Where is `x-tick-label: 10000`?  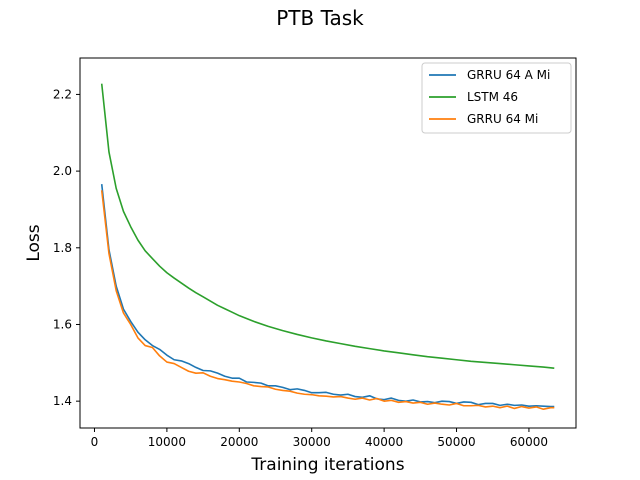 x-tick-label: 10000 is located at coordinates (167, 442).